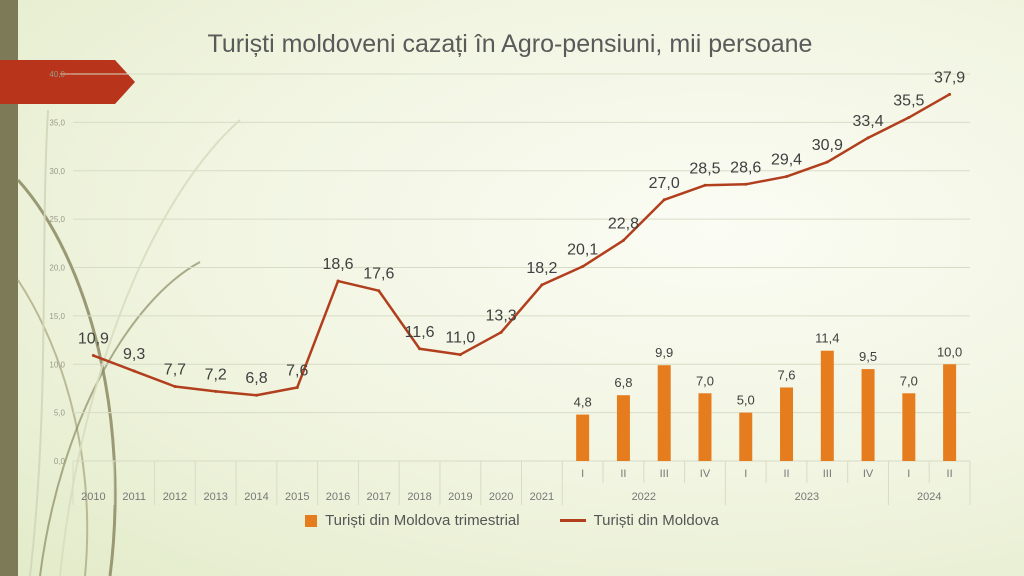  I want to click on x-tick-label: 2015, so click(297, 497).